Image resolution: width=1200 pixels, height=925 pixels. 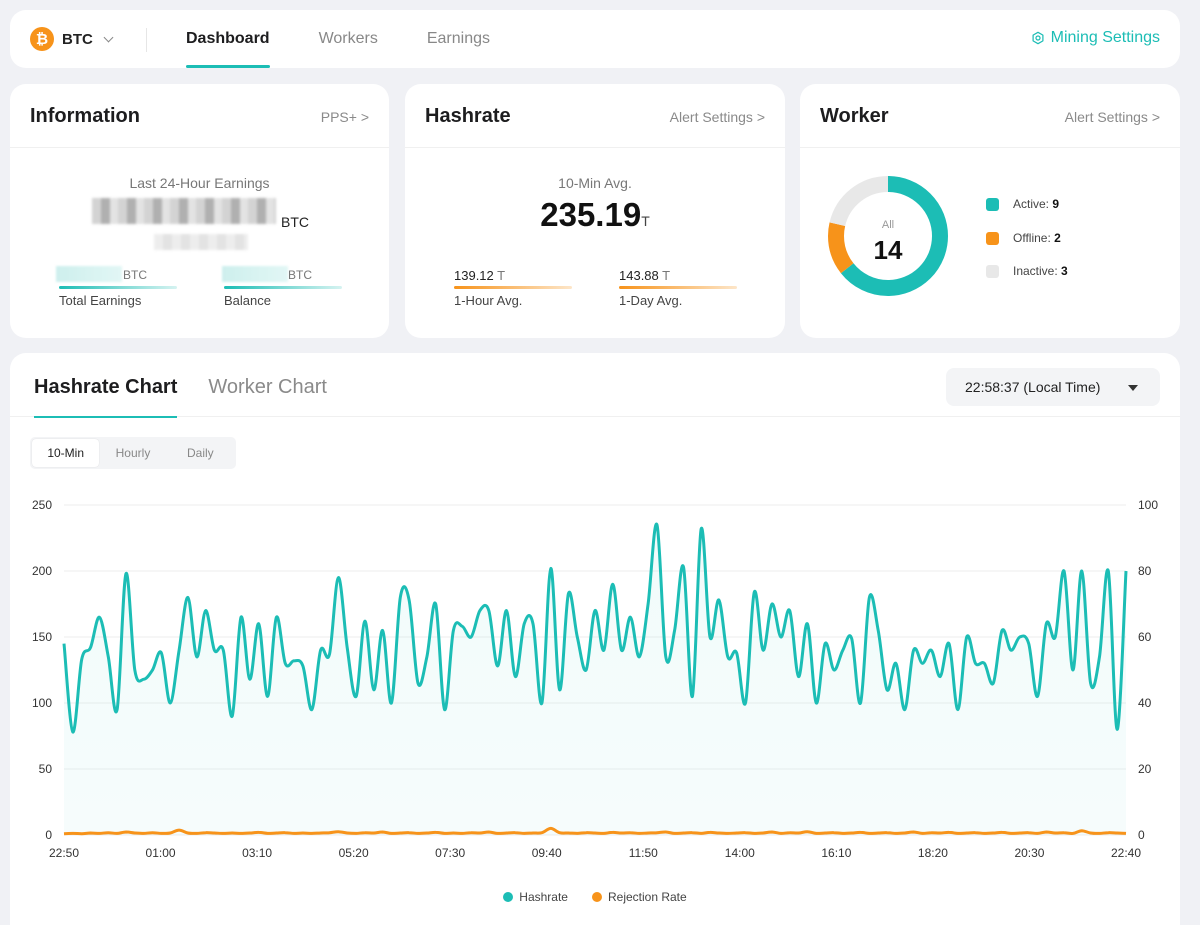 What do you see at coordinates (645, 275) in the screenshot?
I see `d1-value: 143.88 T` at bounding box center [645, 275].